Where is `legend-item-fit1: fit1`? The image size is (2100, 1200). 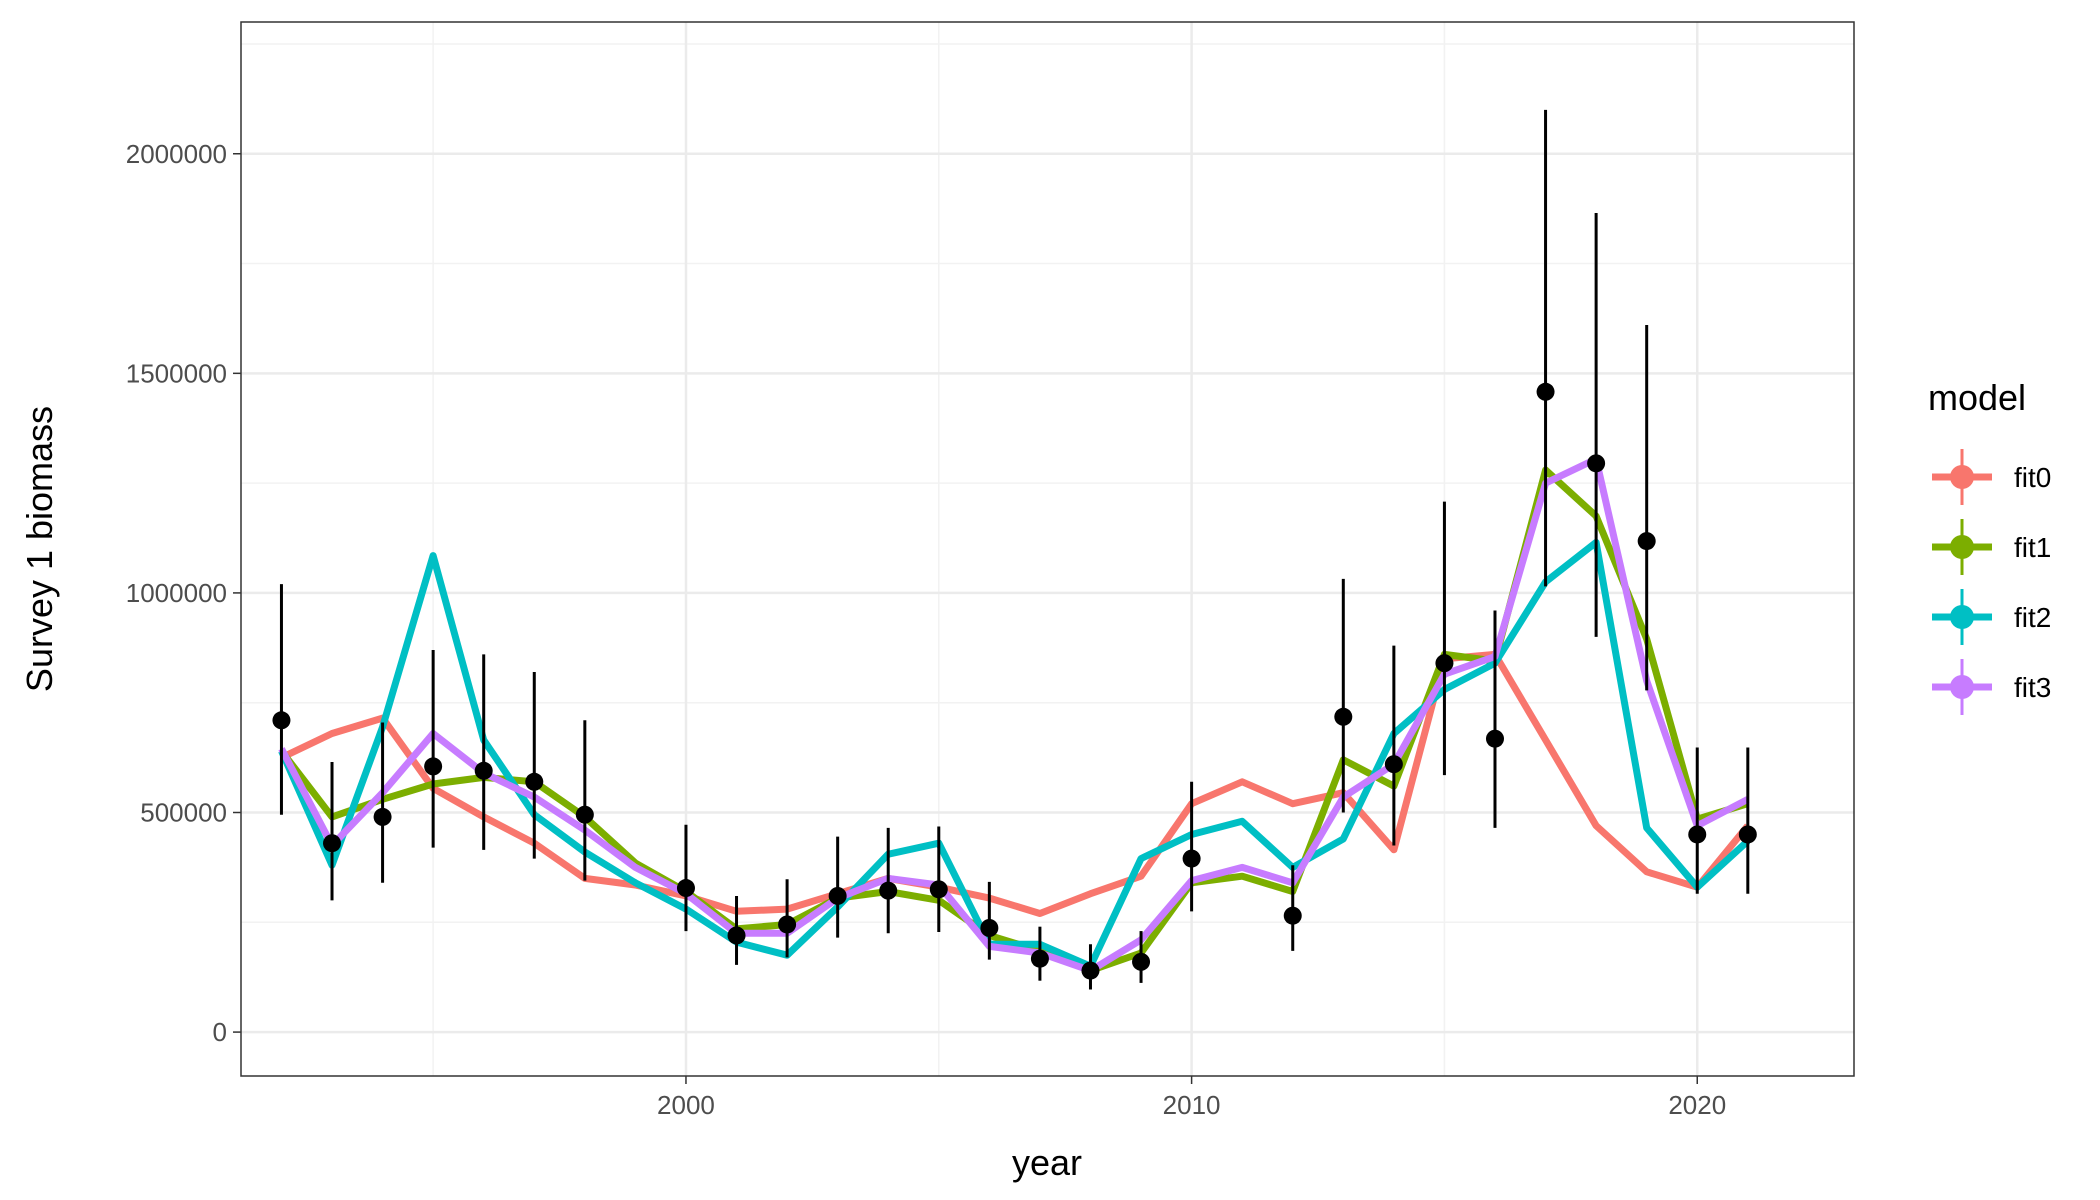
legend-item-fit1: fit1 is located at coordinates (1991, 547).